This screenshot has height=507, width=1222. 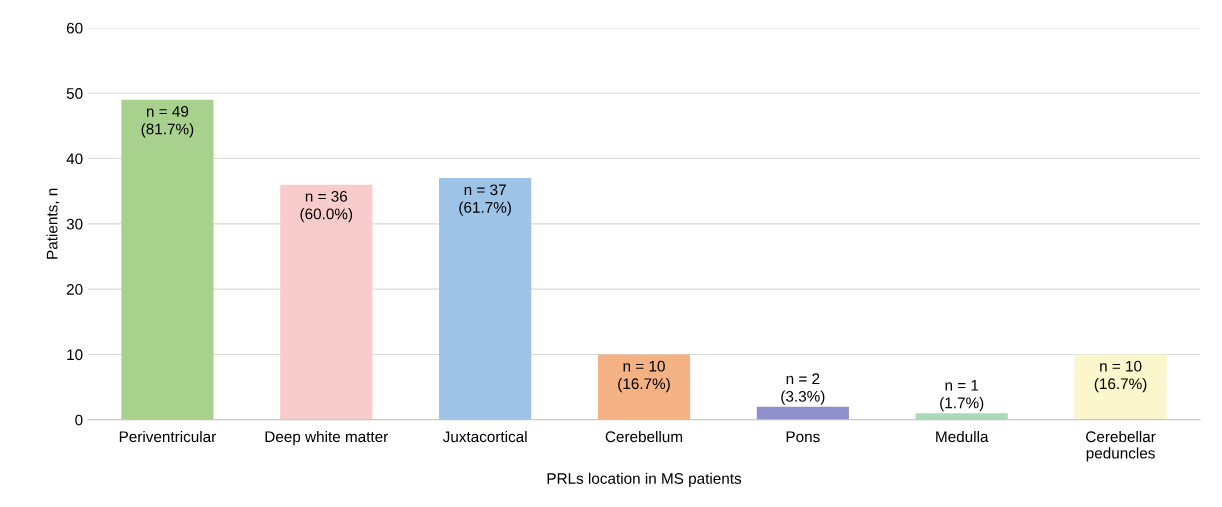 I want to click on data-label: n = 1 (1.7%), so click(x=962, y=396).